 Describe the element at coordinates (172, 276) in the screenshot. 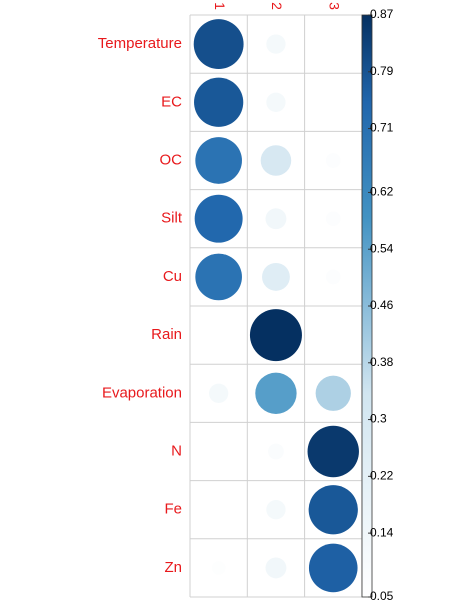

I see `row-label: Cu` at that location.